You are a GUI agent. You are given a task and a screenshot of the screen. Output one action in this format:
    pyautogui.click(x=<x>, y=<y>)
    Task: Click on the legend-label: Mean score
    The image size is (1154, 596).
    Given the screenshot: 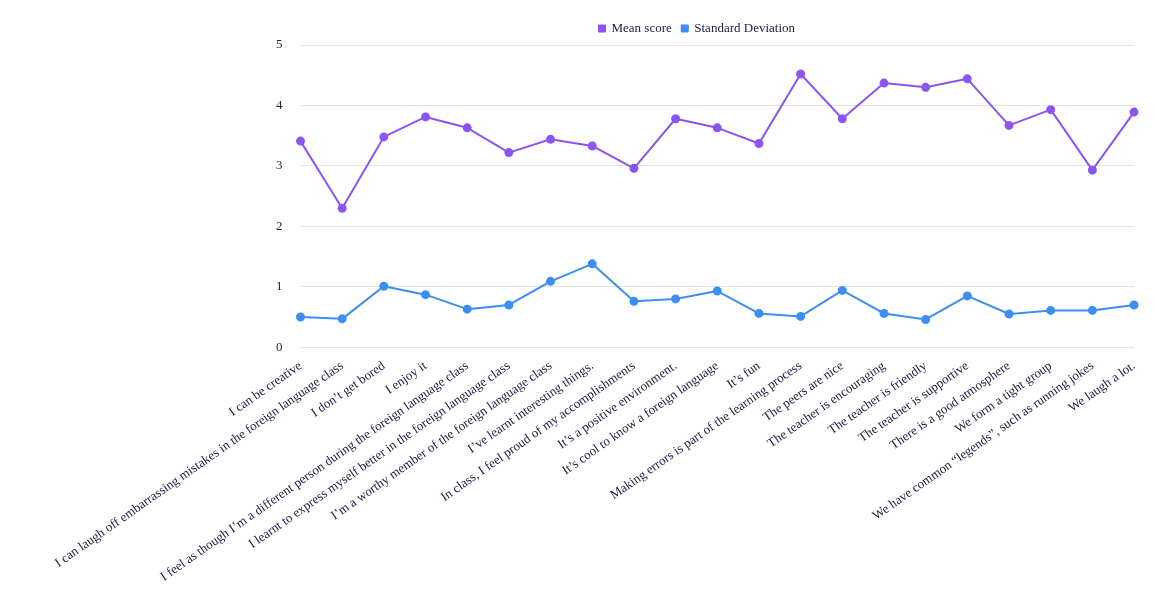 What is the action you would take?
    pyautogui.click(x=642, y=27)
    